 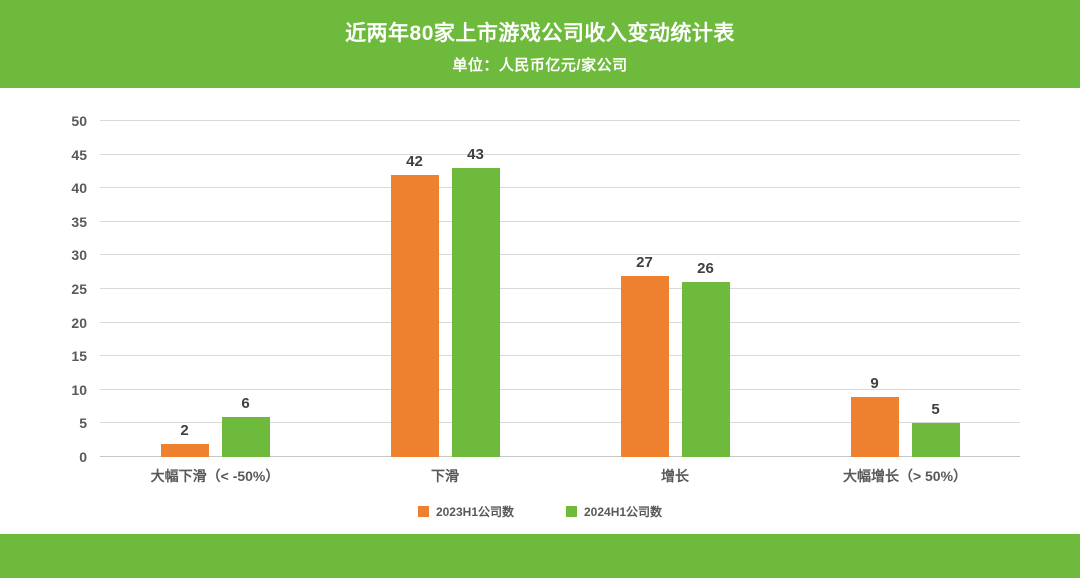 What do you see at coordinates (79, 121) in the screenshot?
I see `y-tick-label-50: 50` at bounding box center [79, 121].